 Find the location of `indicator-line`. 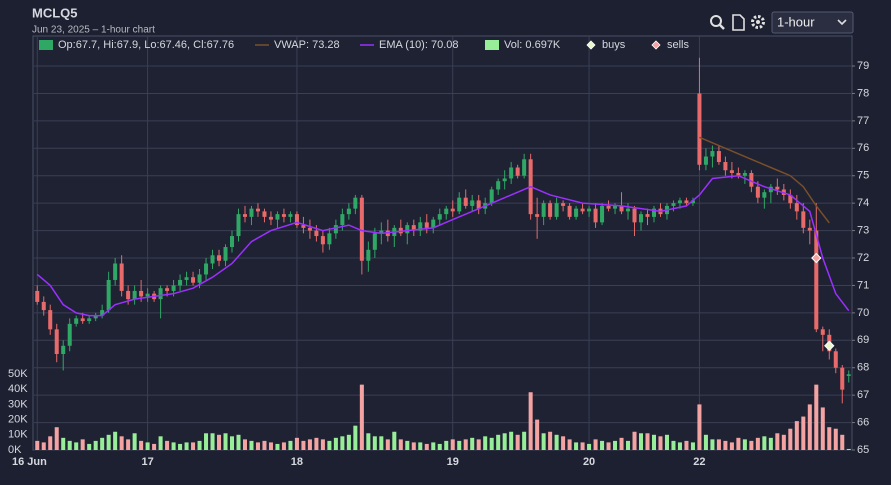

indicator-line is located at coordinates (764, 180).